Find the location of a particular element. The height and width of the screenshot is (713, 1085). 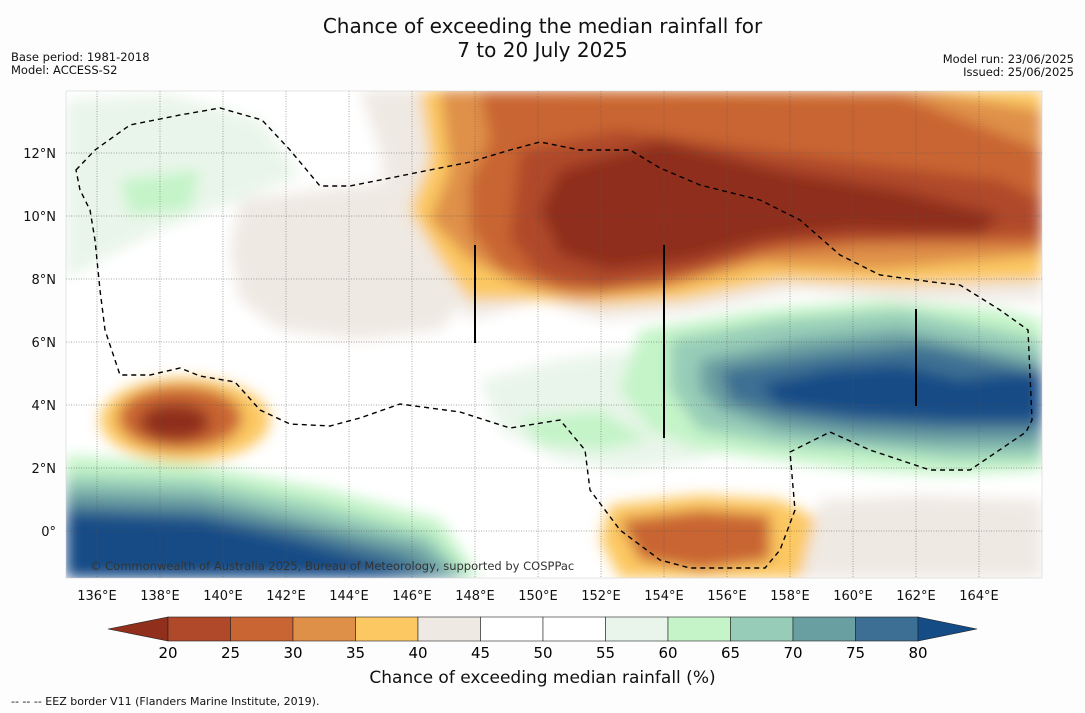

lat-tick-label: 4°N is located at coordinates (44, 406).